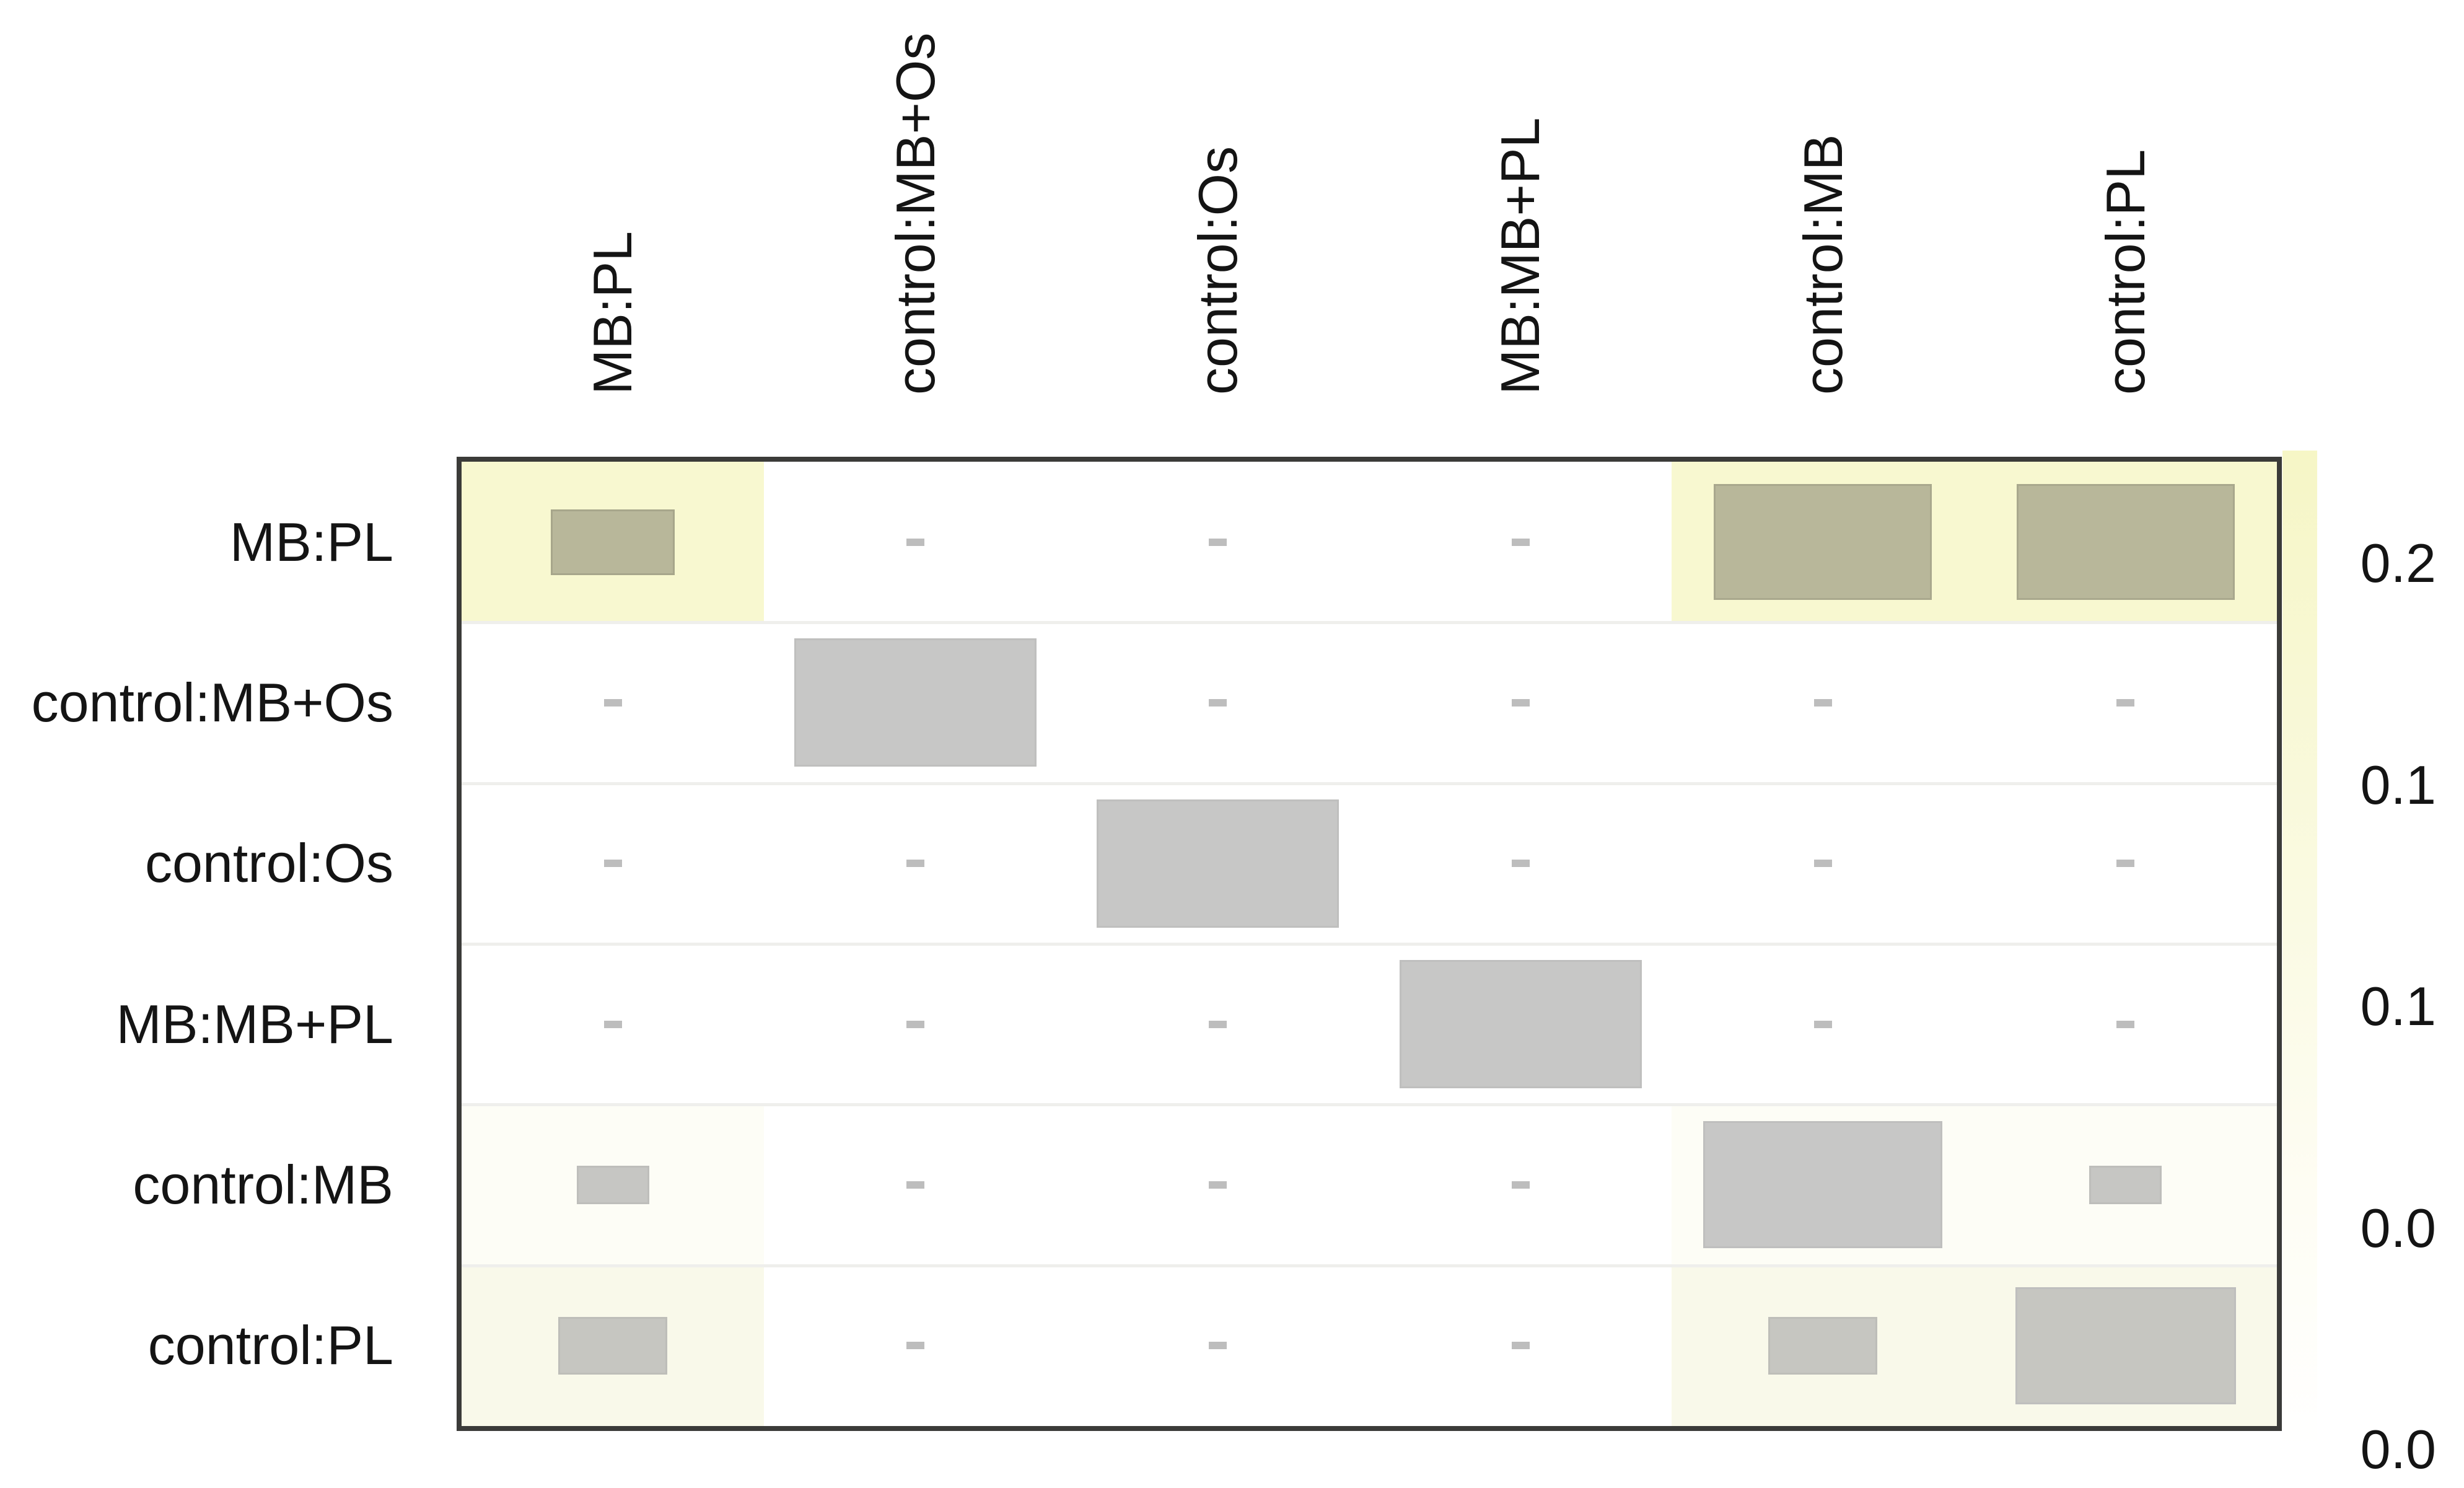  What do you see at coordinates (2125, 272) in the screenshot?
I see `column-label: control:PL` at bounding box center [2125, 272].